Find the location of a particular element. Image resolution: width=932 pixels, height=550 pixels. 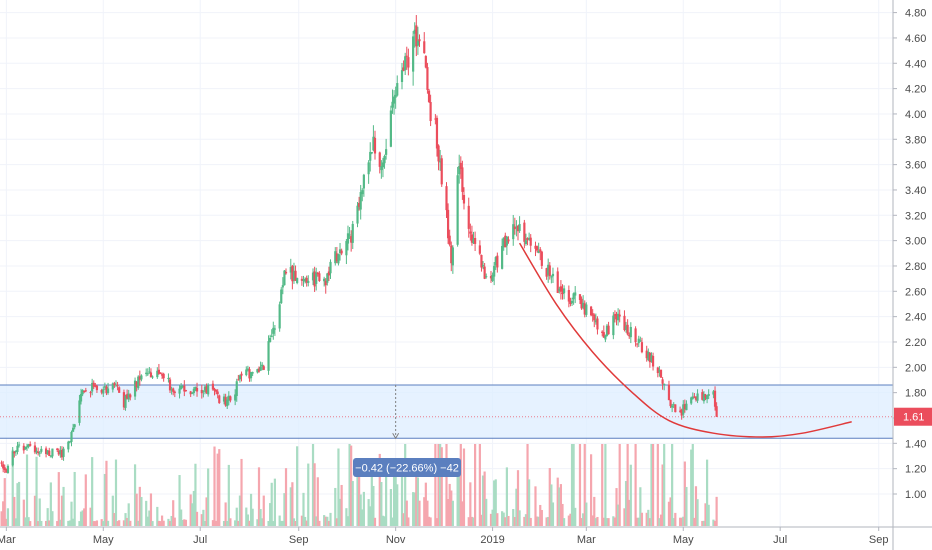

current-price-badge is located at coordinates (913, 416).